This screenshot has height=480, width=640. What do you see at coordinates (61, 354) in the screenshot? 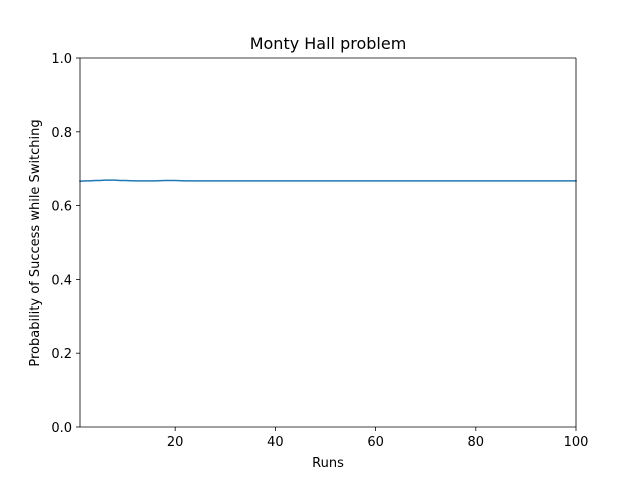
I see `y-tick-label: 0.2` at bounding box center [61, 354].